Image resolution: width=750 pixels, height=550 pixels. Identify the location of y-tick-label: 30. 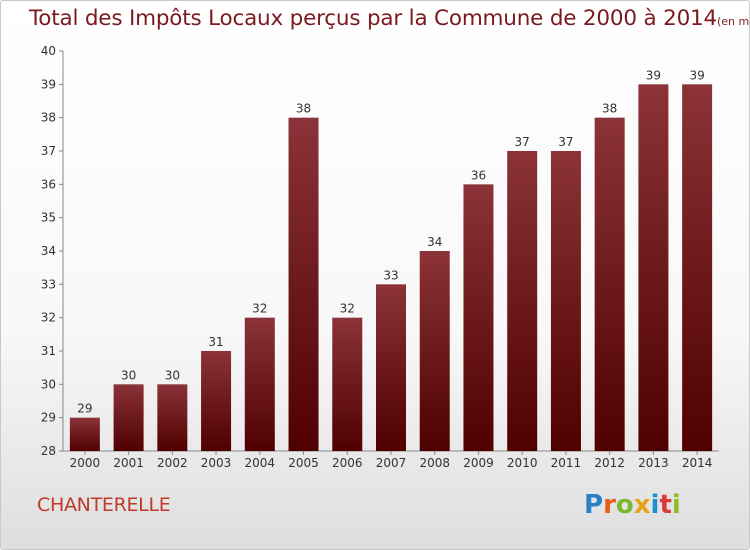
(48, 384).